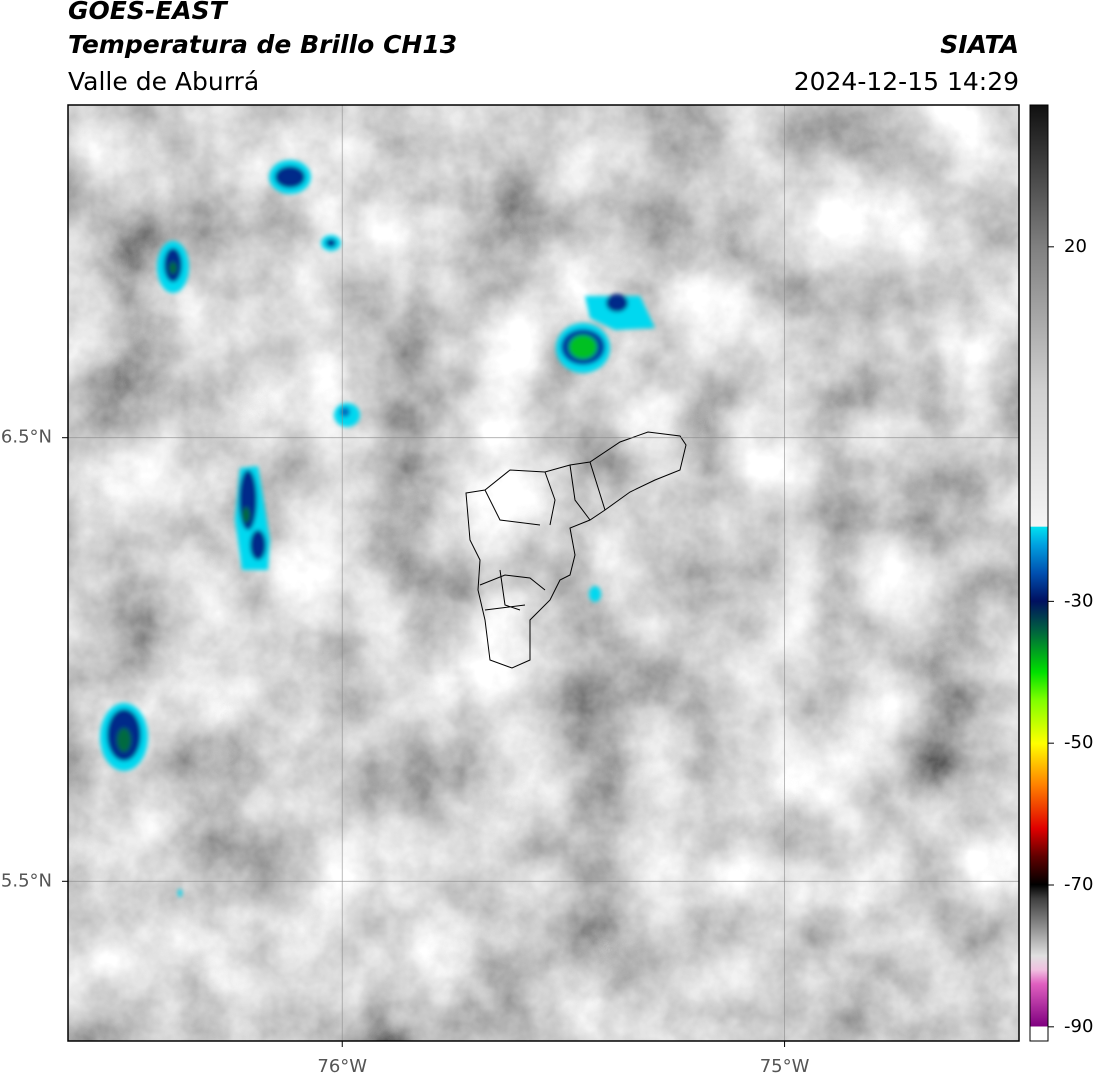 This screenshot has height=1078, width=1094. What do you see at coordinates (262, 44) in the screenshot?
I see `subtitle: Temperatura de Brillo CH13` at bounding box center [262, 44].